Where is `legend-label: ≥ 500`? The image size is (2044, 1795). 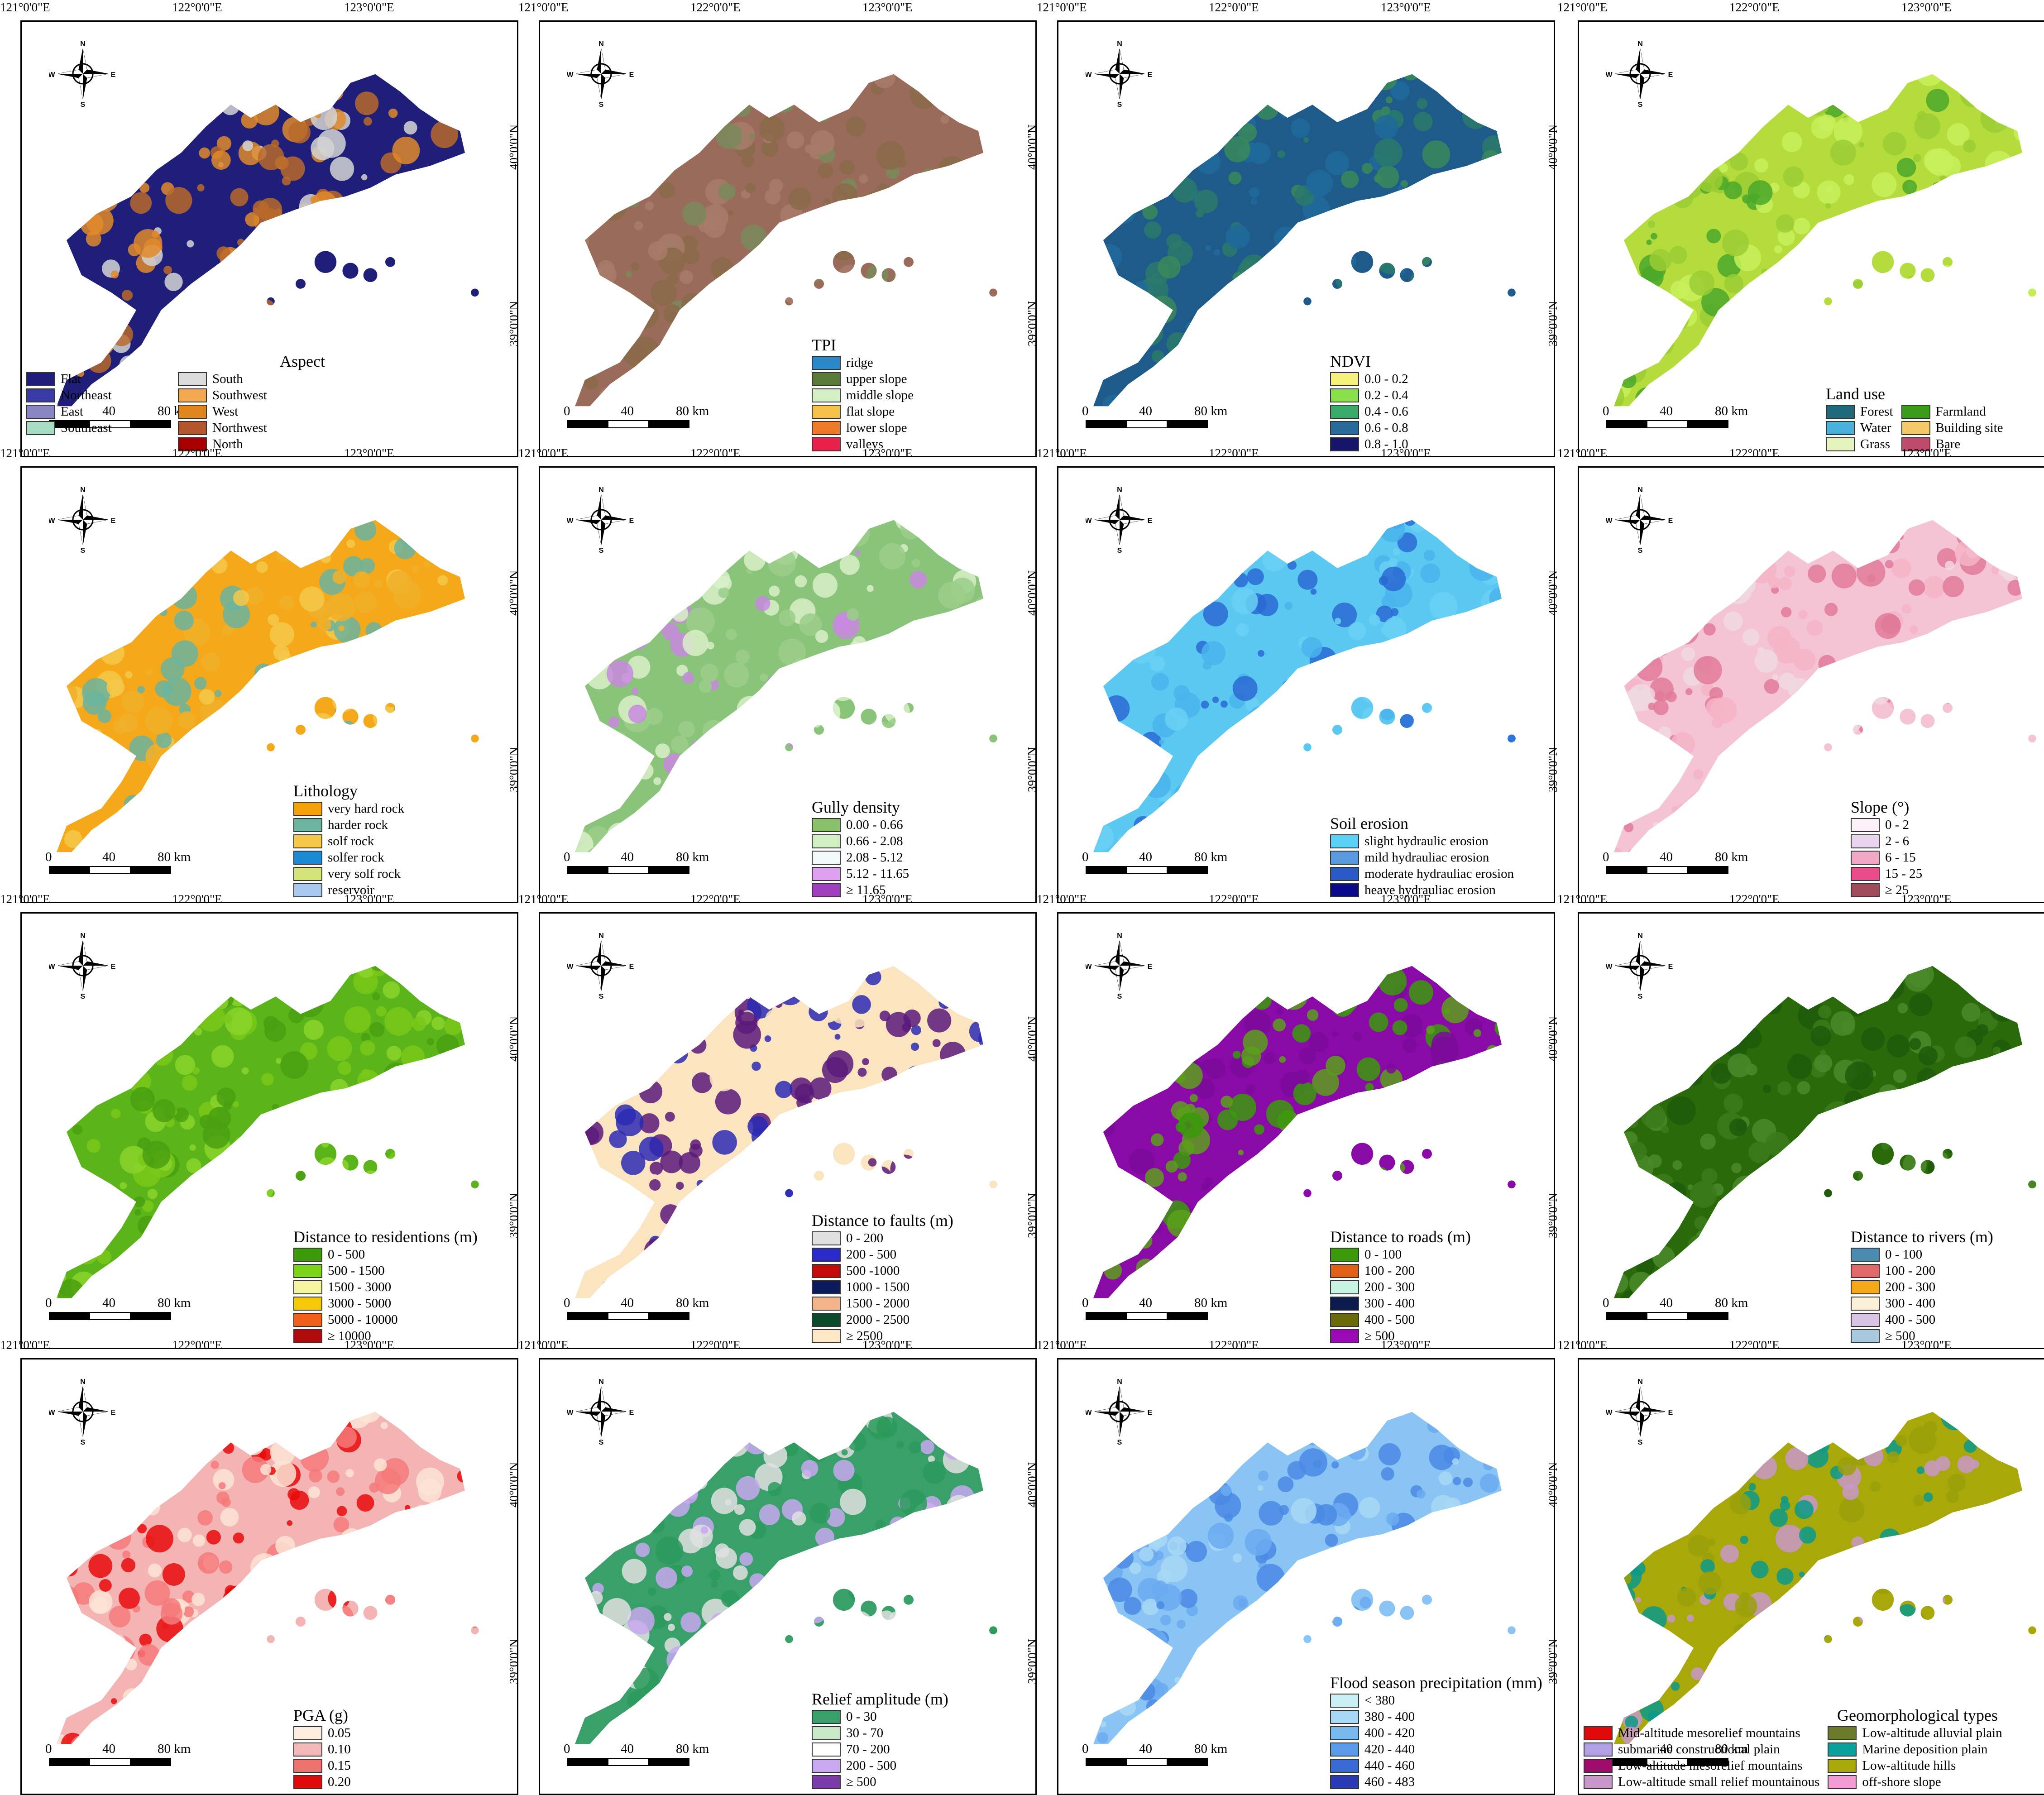
legend-label: ≥ 500 is located at coordinates (861, 1782).